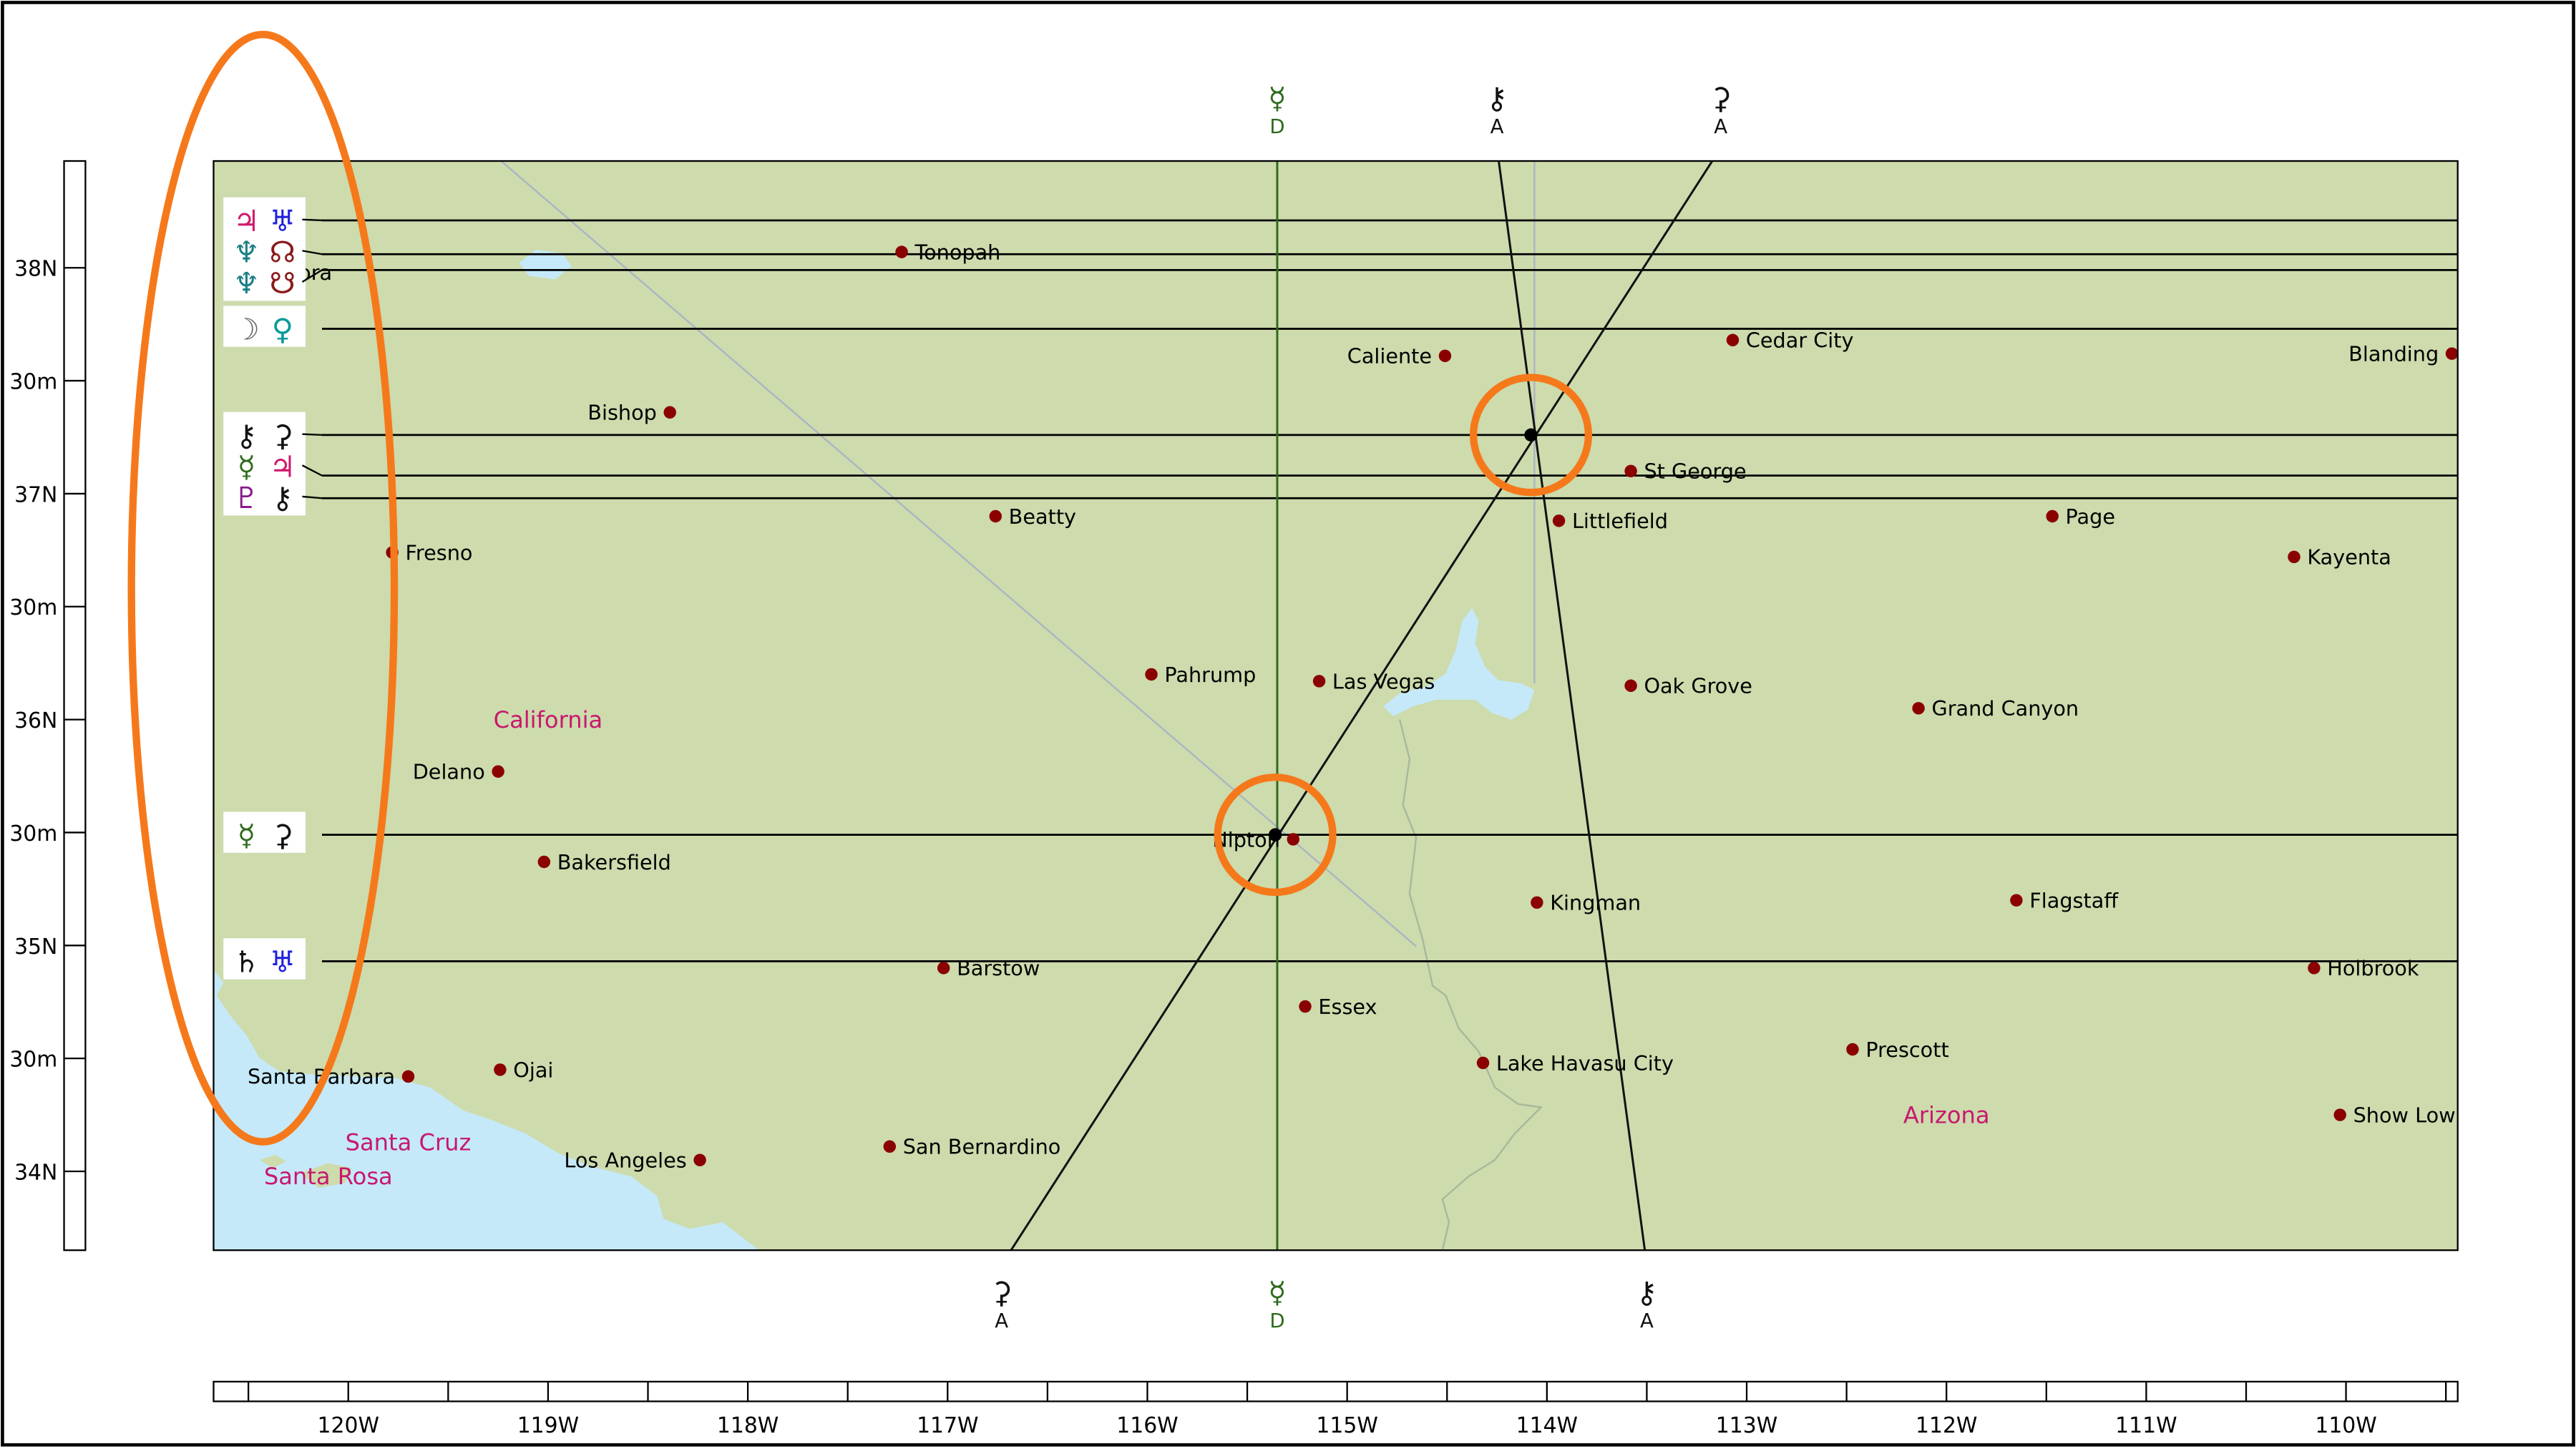  What do you see at coordinates (35, 1172) in the screenshot?
I see `lat-tick-label: 34N` at bounding box center [35, 1172].